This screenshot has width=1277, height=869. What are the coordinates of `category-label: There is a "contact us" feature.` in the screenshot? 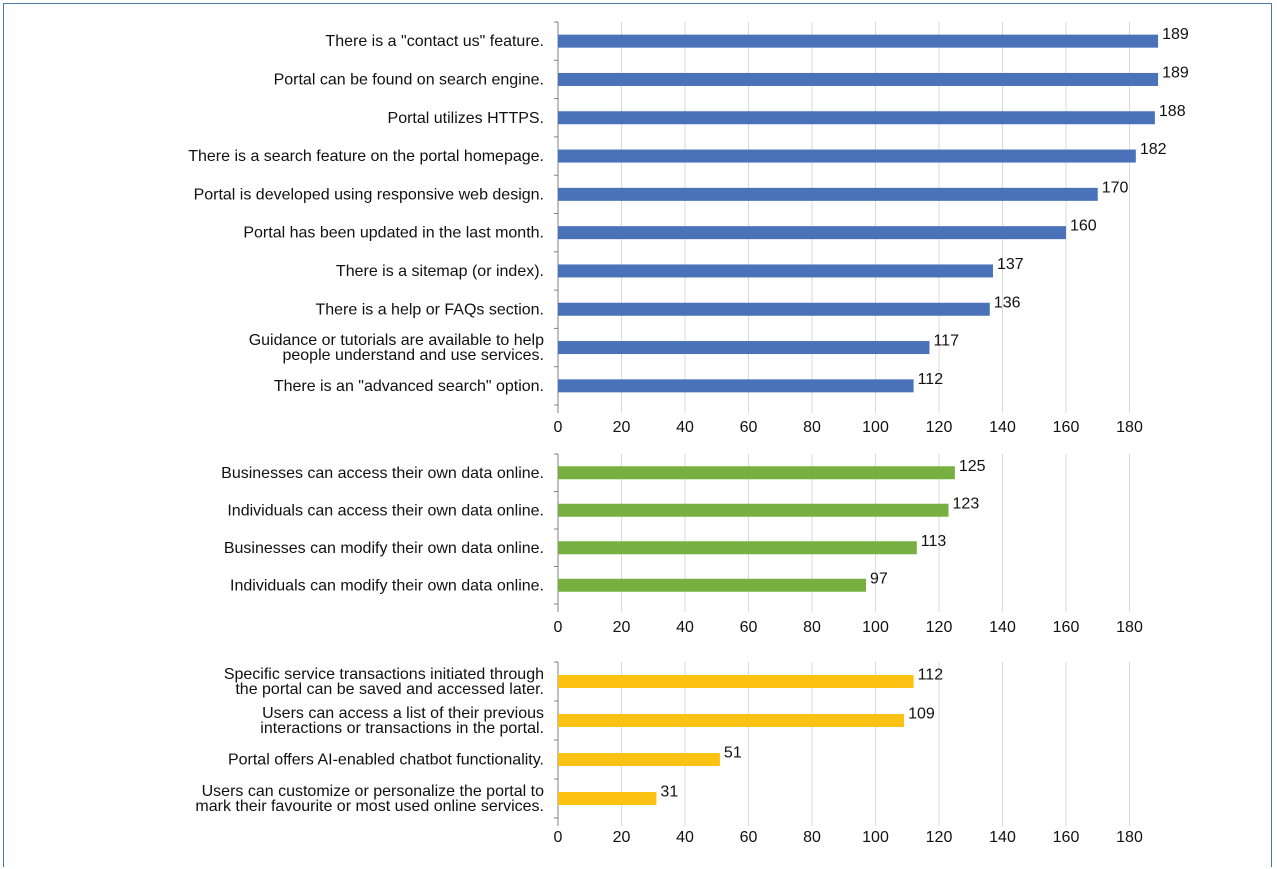 It's located at (434, 41).